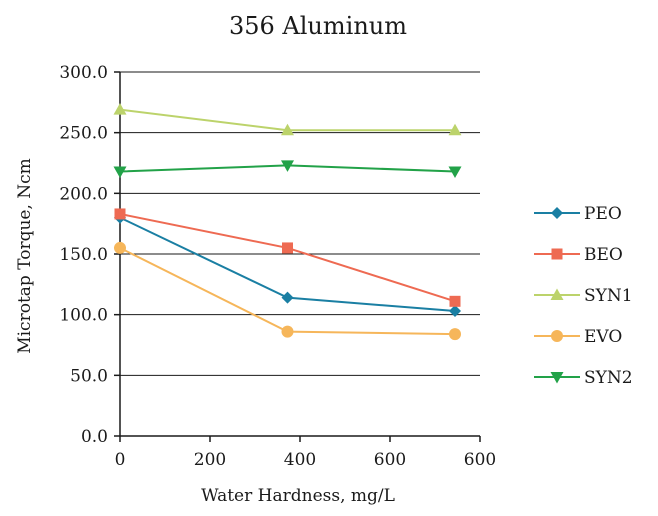 This screenshot has width=658, height=516. I want to click on legend-label: EVO, so click(603, 337).